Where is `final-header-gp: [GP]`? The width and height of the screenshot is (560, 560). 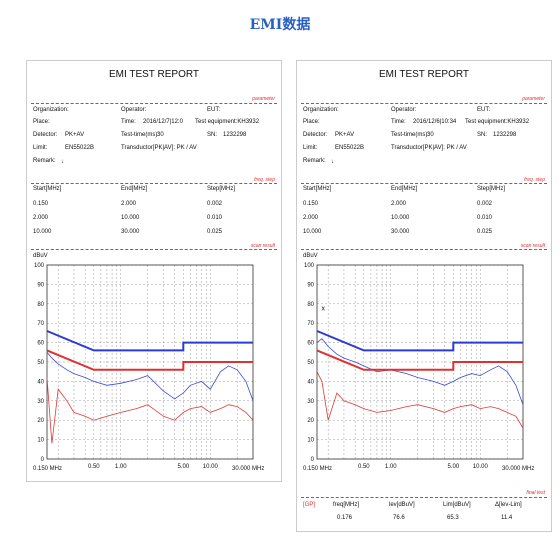 final-header-gp: [GP] is located at coordinates (309, 505).